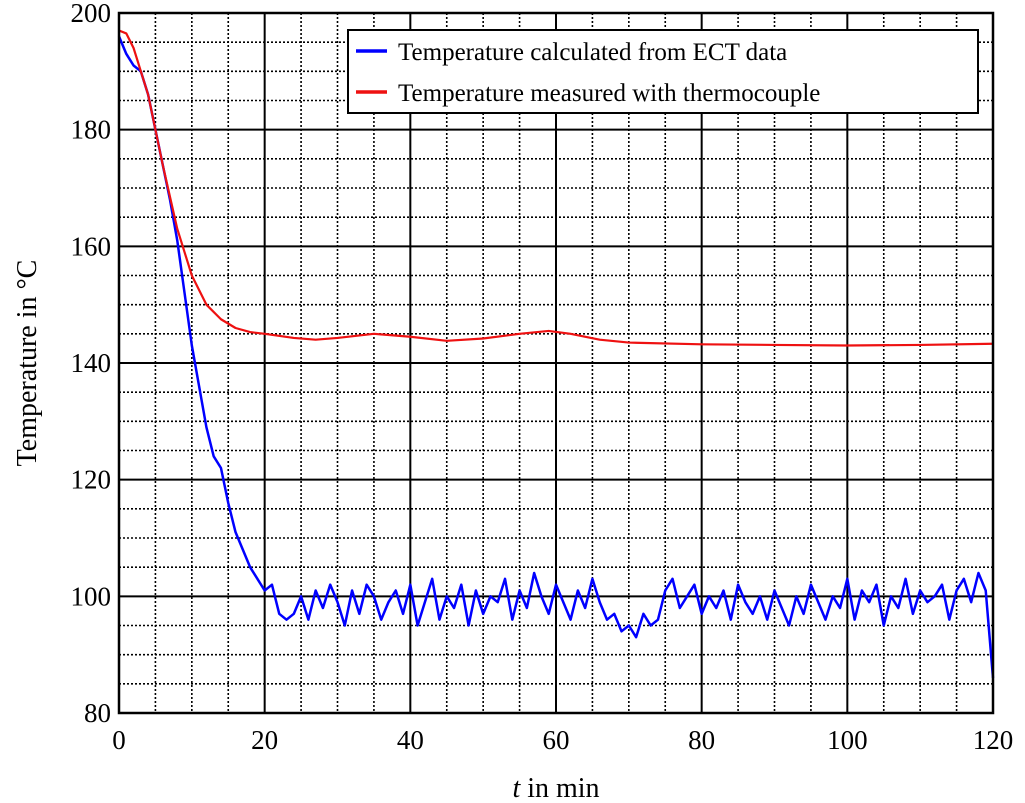 The width and height of the screenshot is (1025, 803). I want to click on y-tick-label: 120, so click(91, 480).